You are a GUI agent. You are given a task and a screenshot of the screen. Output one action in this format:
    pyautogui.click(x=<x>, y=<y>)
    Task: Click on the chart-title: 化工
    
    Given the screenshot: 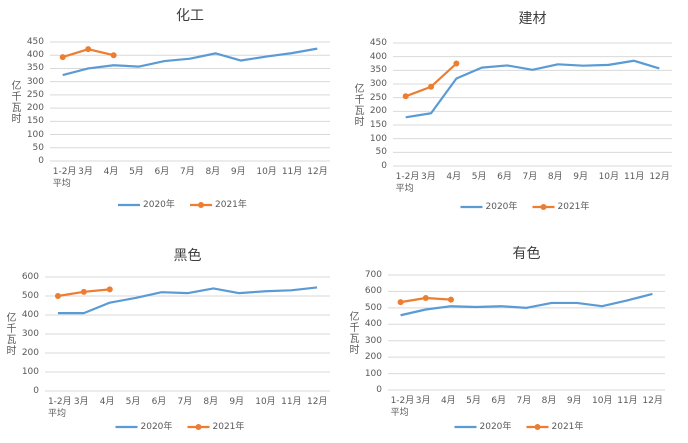 What is the action you would take?
    pyautogui.click(x=190, y=16)
    